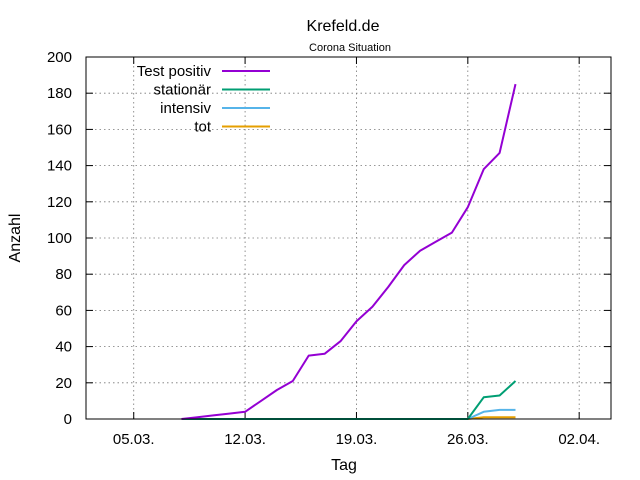 This screenshot has width=640, height=480. What do you see at coordinates (59, 93) in the screenshot?
I see `y-tick-label: 180` at bounding box center [59, 93].